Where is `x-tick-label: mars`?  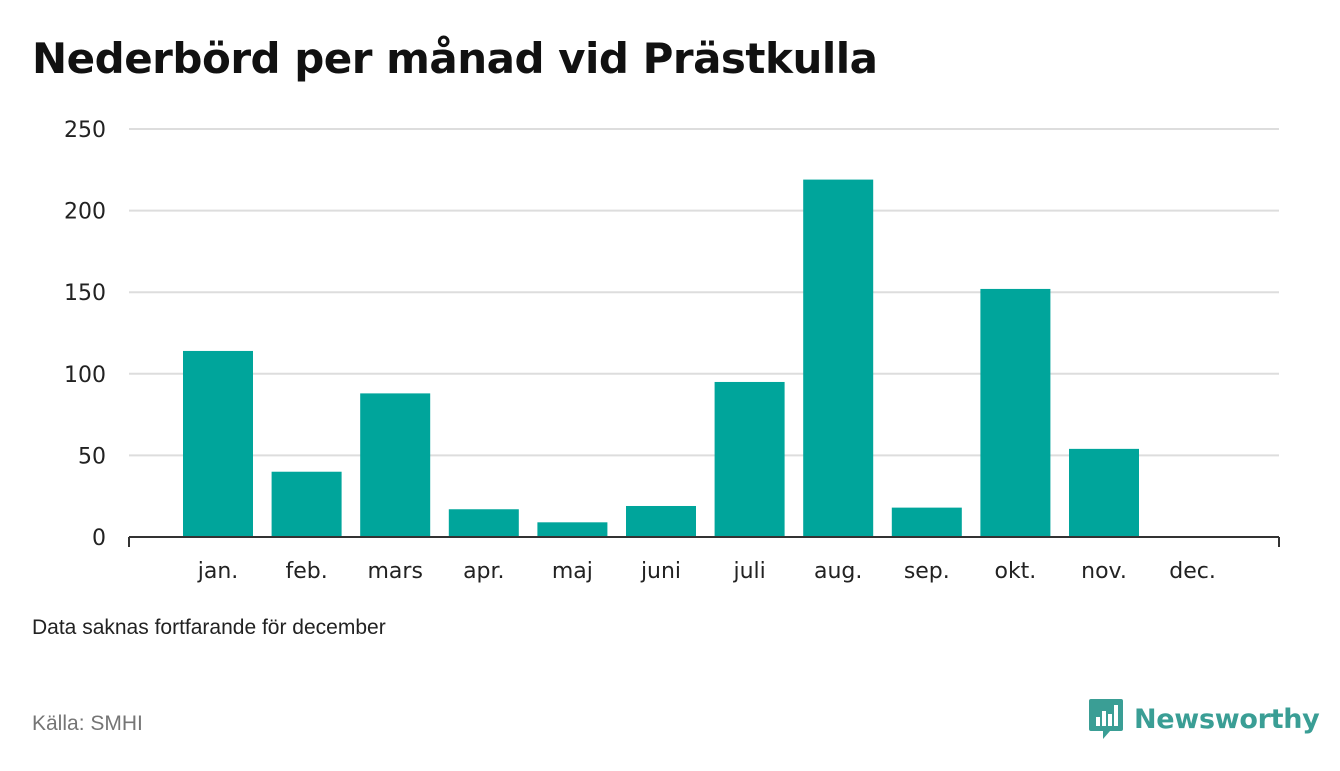
x-tick-label: mars is located at coordinates (394, 571).